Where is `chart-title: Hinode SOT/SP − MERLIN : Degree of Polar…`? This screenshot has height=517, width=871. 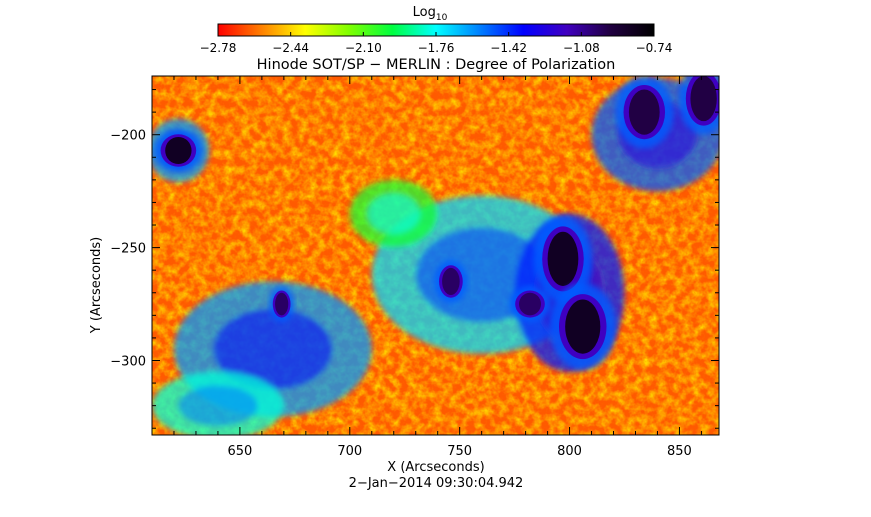
chart-title: Hinode SOT/SP − MERLIN : Degree of Polar… is located at coordinates (436, 65).